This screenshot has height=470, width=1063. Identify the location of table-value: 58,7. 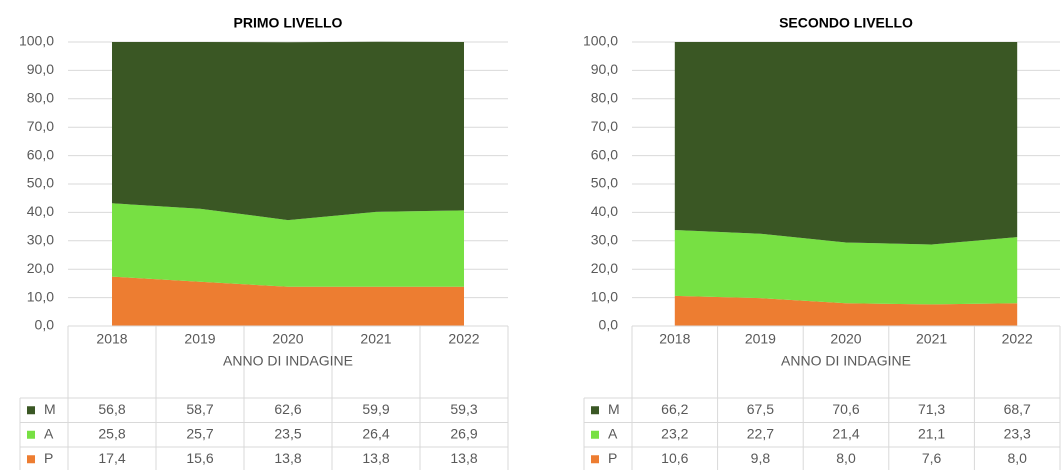
(199, 409).